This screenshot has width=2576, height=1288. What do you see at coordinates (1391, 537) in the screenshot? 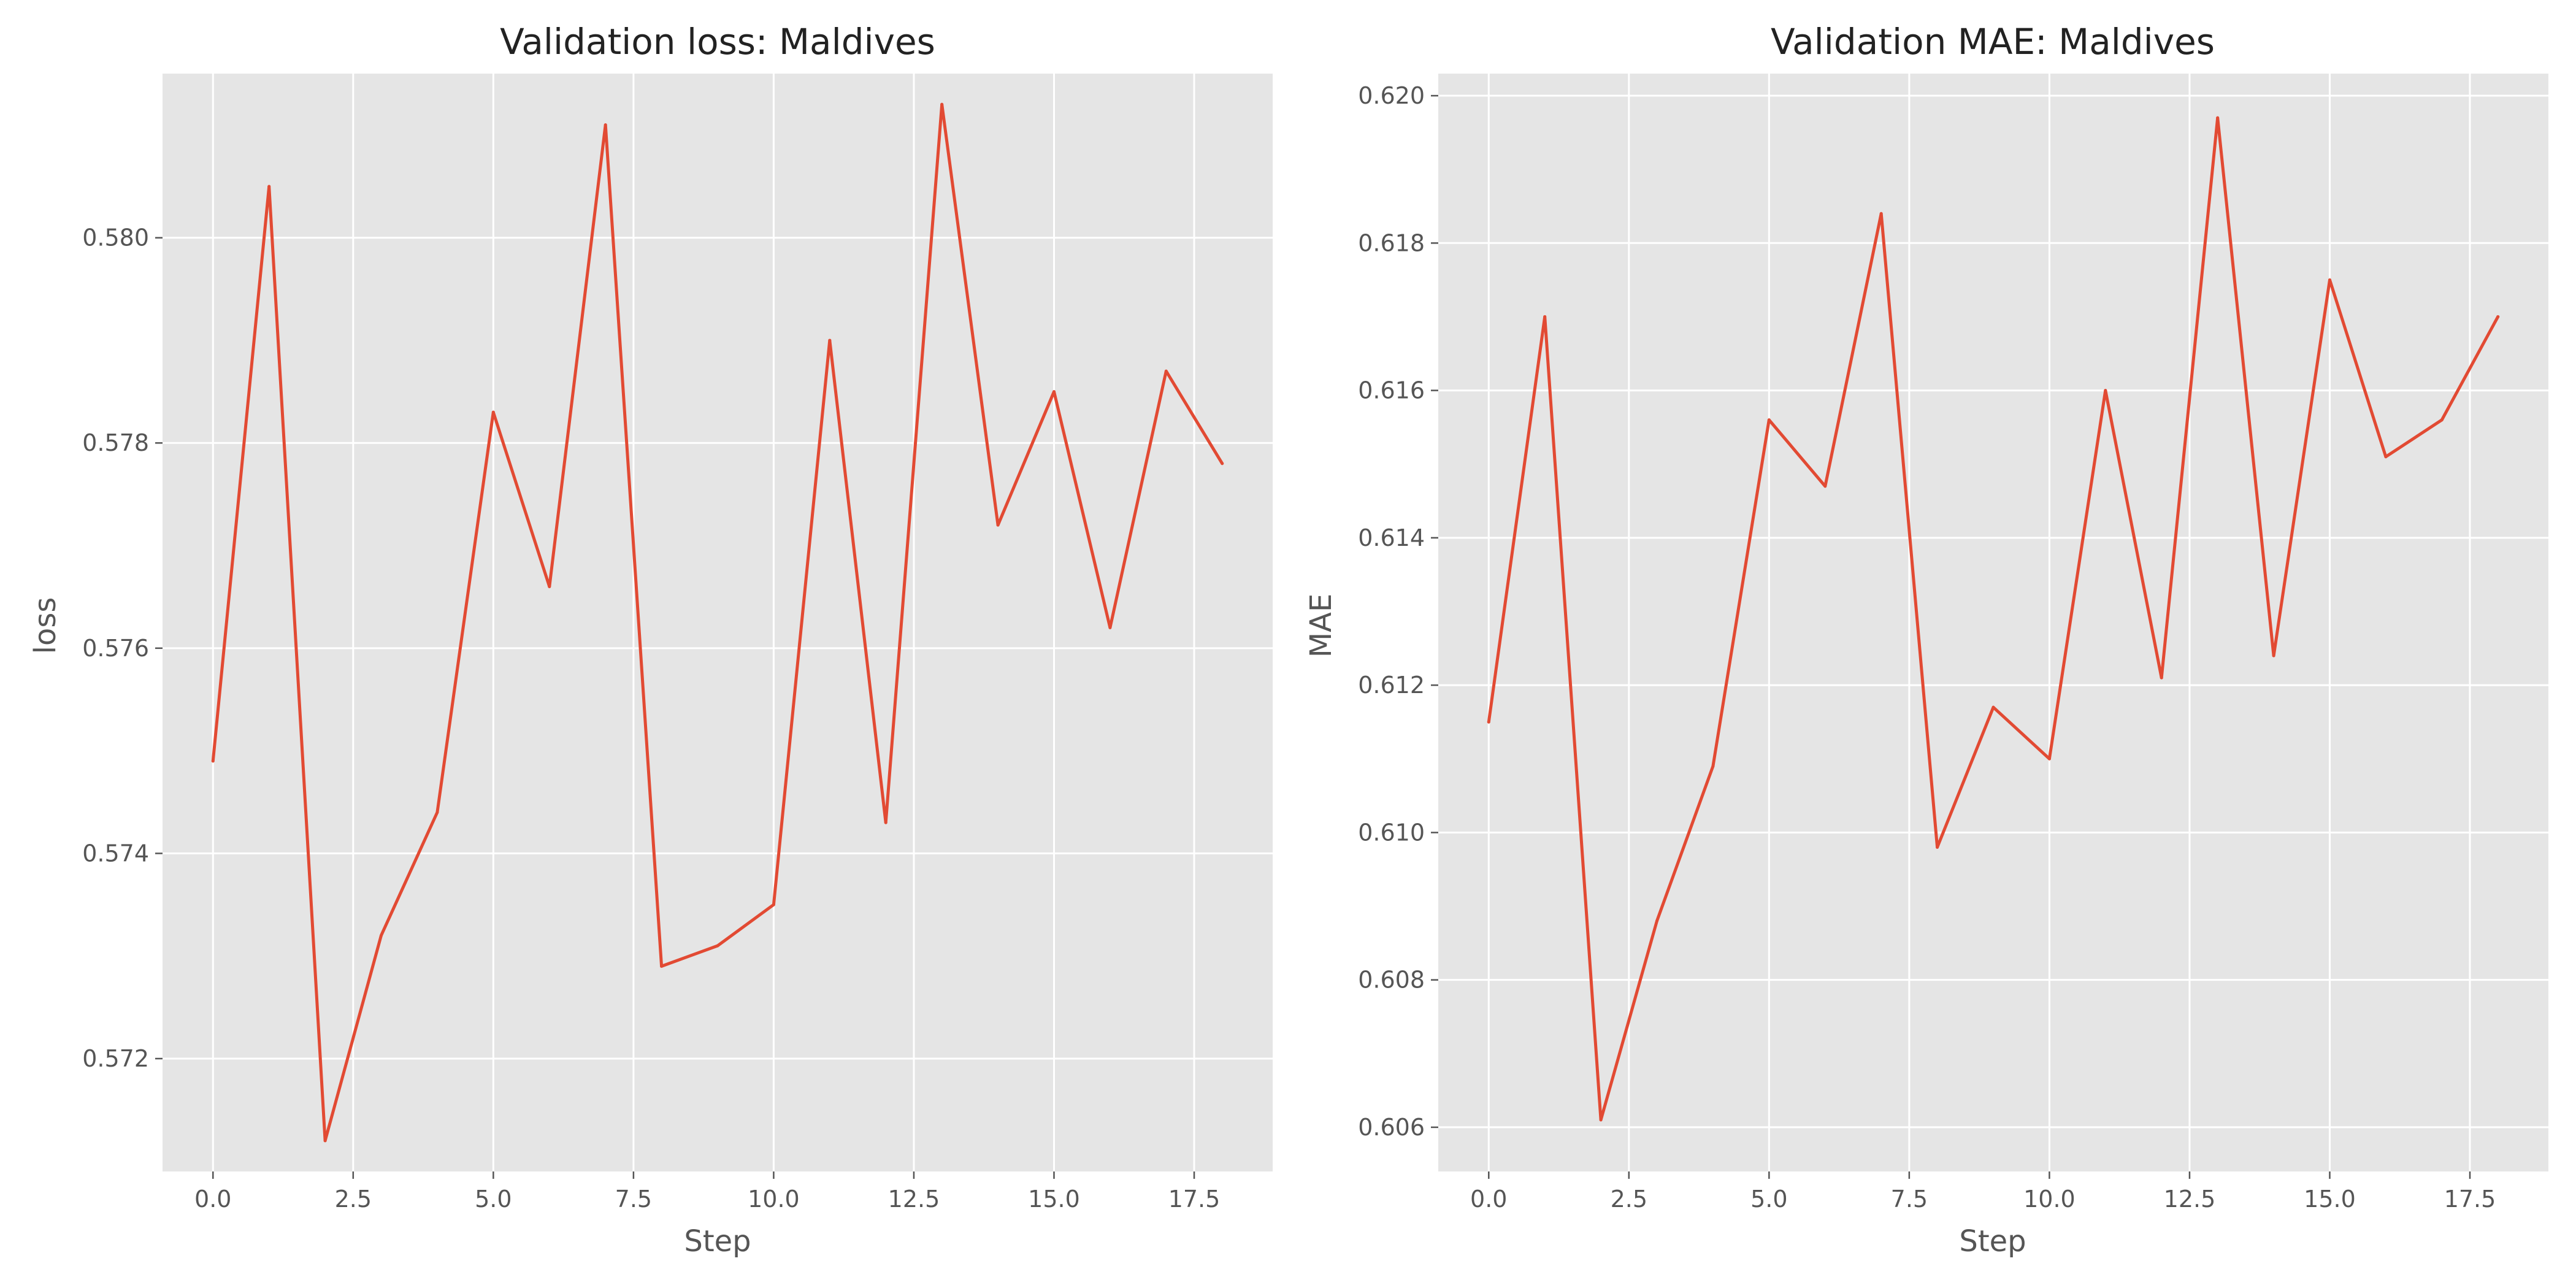
I see `y-tick-label: 0.614` at bounding box center [1391, 537].